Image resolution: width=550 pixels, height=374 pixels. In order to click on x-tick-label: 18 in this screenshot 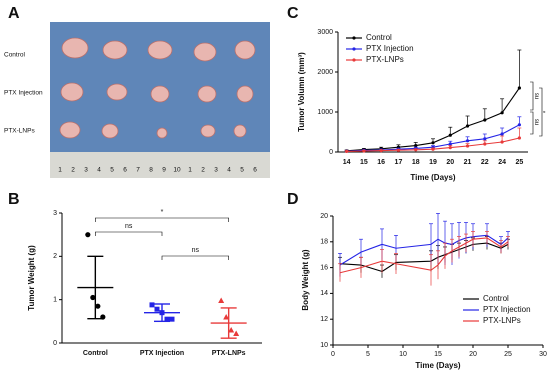, I will do `click(416, 162)`.